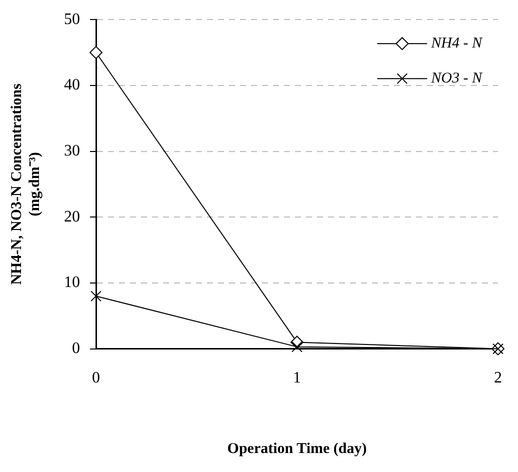 The width and height of the screenshot is (518, 472). What do you see at coordinates (456, 78) in the screenshot?
I see `legend-label: NO3 - N` at bounding box center [456, 78].